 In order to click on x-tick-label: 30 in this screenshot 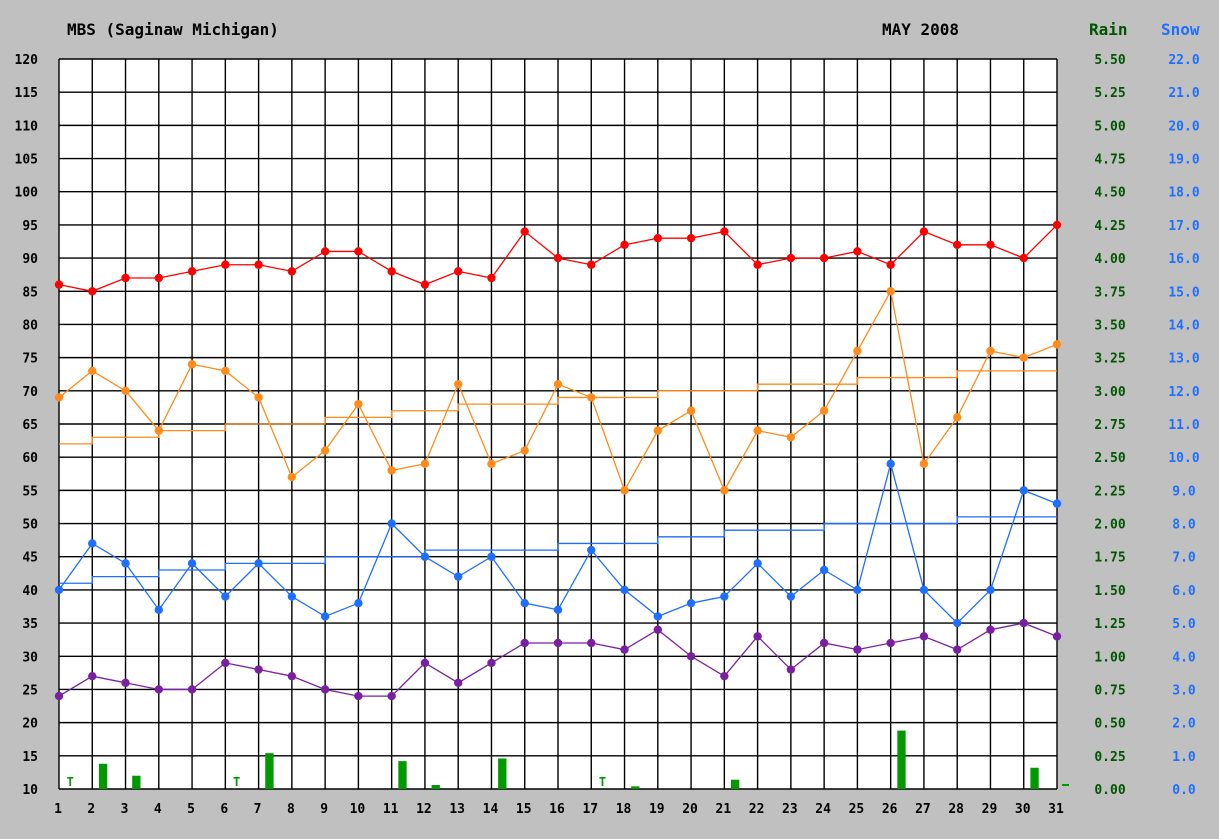, I will do `click(1023, 809)`.